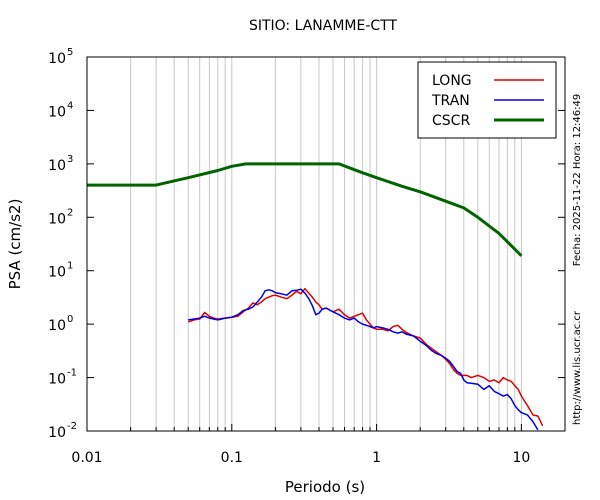 The image size is (600, 500). What do you see at coordinates (70, 105) in the screenshot?
I see `y-tick-exponent: 4` at bounding box center [70, 105].